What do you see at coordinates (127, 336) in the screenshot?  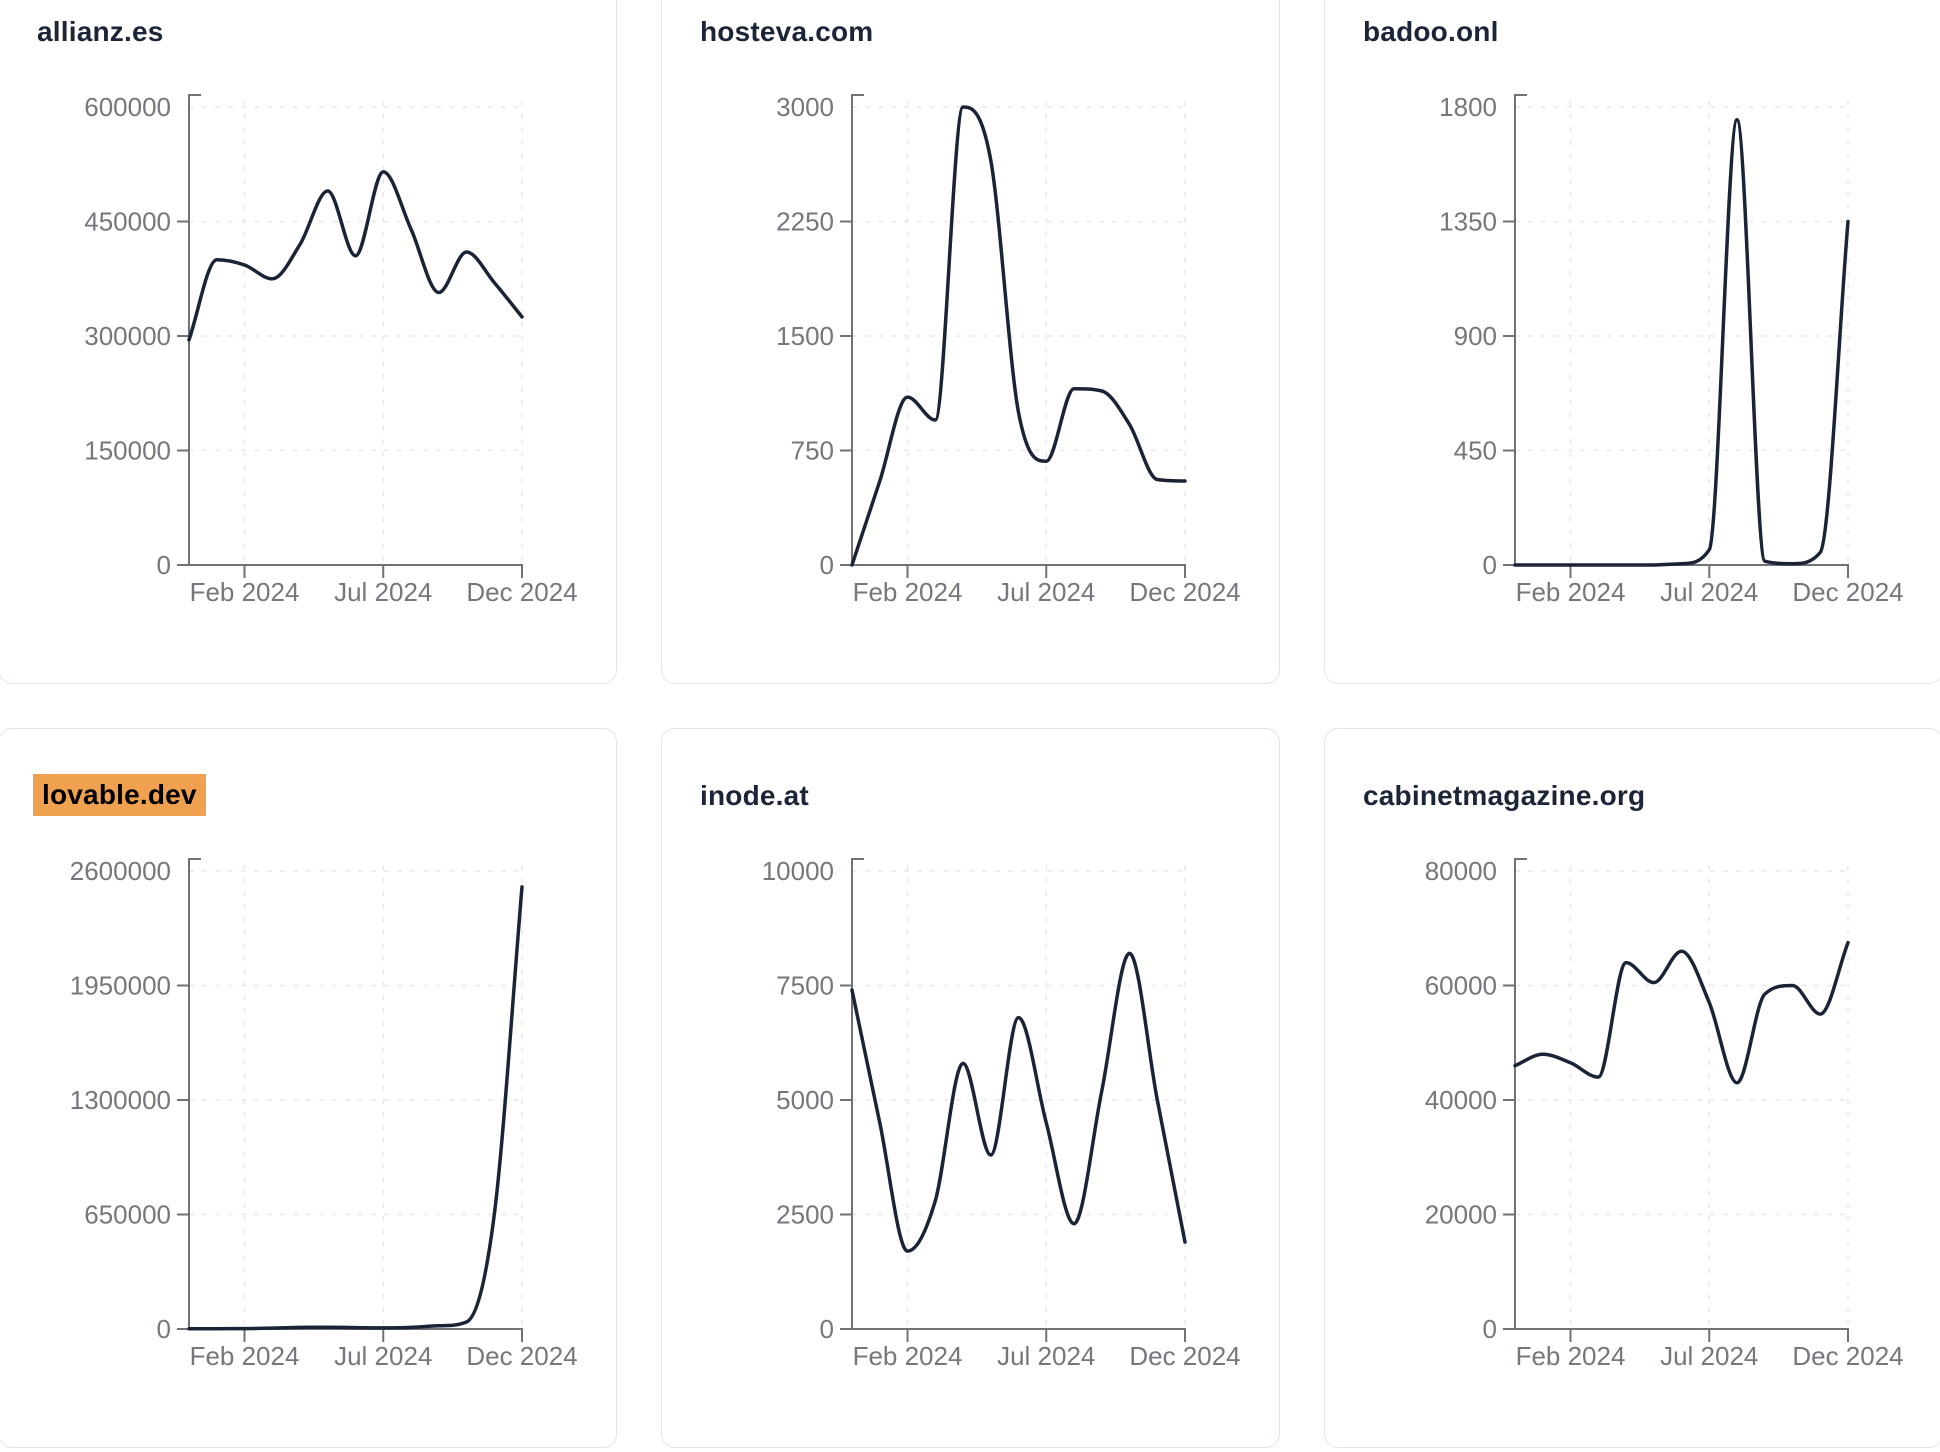 I see `y-axis-tick-label: 300000` at bounding box center [127, 336].